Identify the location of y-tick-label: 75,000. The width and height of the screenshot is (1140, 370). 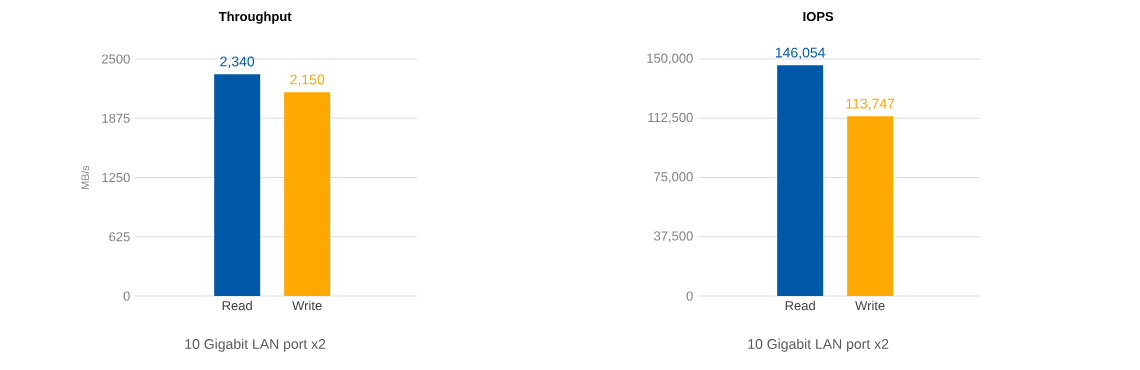
(673, 177).